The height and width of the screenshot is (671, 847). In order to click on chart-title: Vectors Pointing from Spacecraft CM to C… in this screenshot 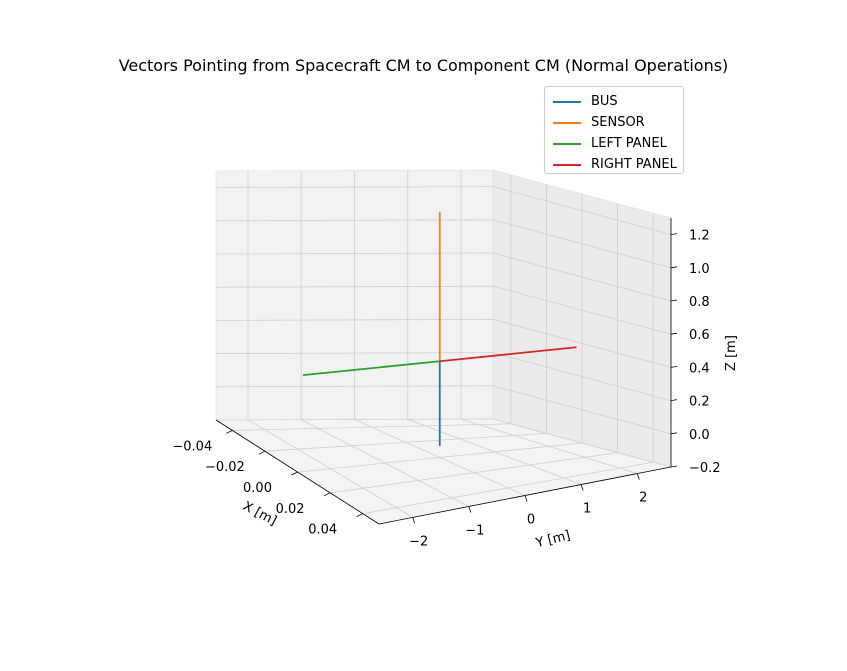, I will do `click(423, 65)`.